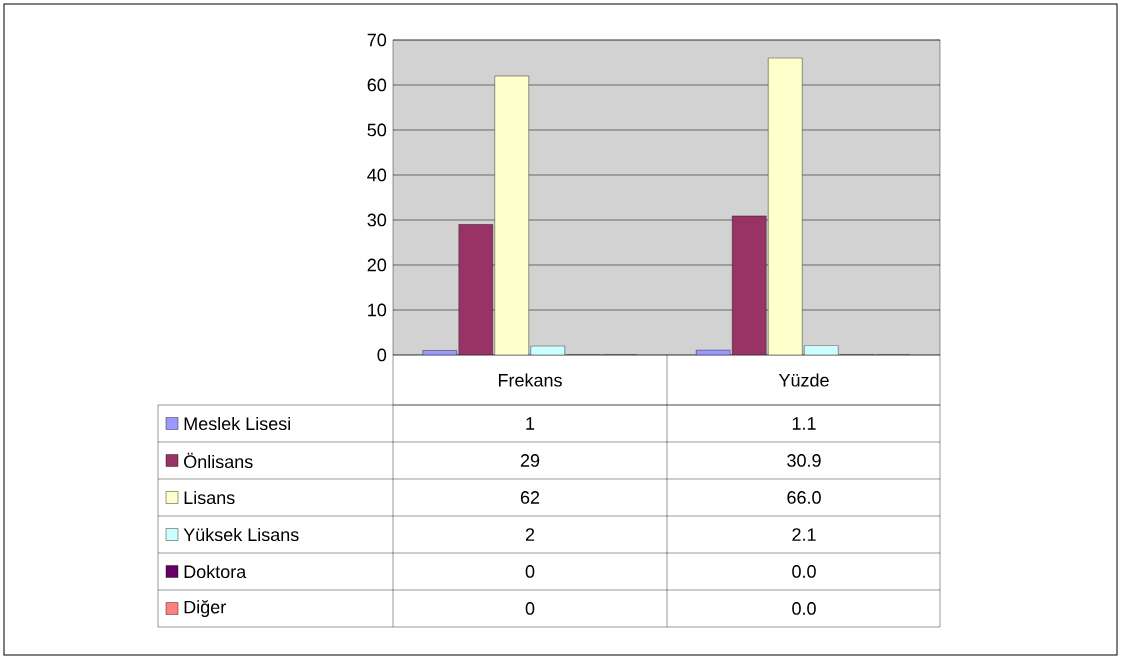 The image size is (1121, 661). Describe the element at coordinates (530, 497) in the screenshot. I see `data-label: 62` at that location.